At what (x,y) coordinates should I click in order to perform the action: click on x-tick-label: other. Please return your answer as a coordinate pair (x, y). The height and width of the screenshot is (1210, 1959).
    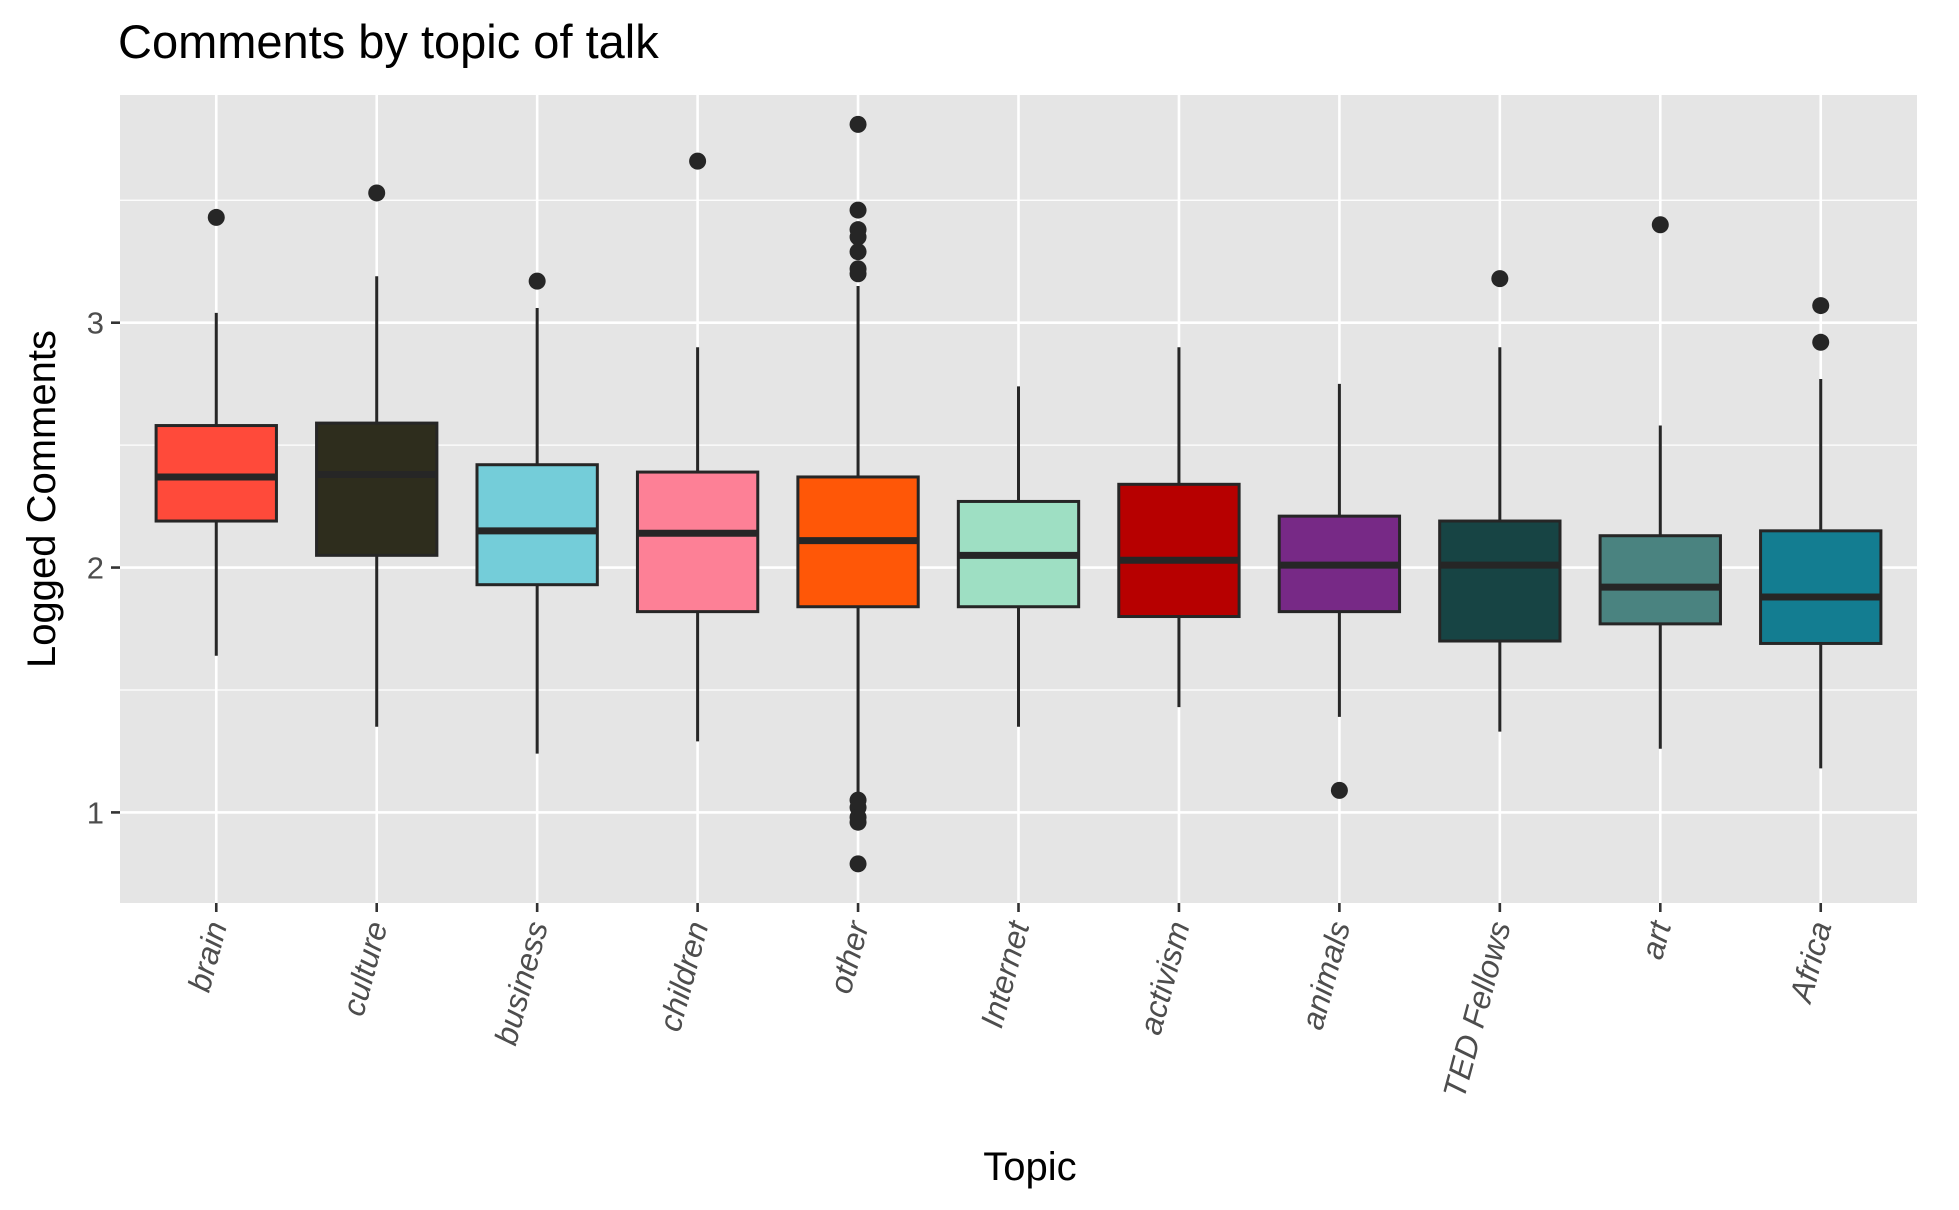
    Looking at the image, I should click on (849, 956).